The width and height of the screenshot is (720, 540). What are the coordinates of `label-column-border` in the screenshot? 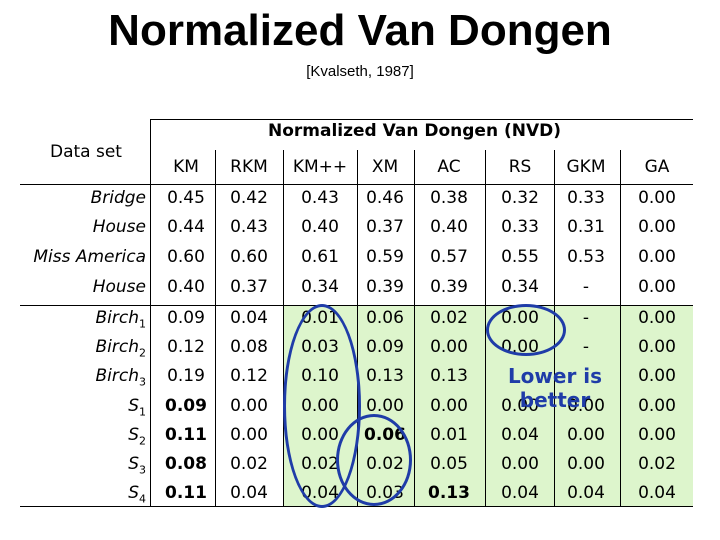 It's located at (150, 313).